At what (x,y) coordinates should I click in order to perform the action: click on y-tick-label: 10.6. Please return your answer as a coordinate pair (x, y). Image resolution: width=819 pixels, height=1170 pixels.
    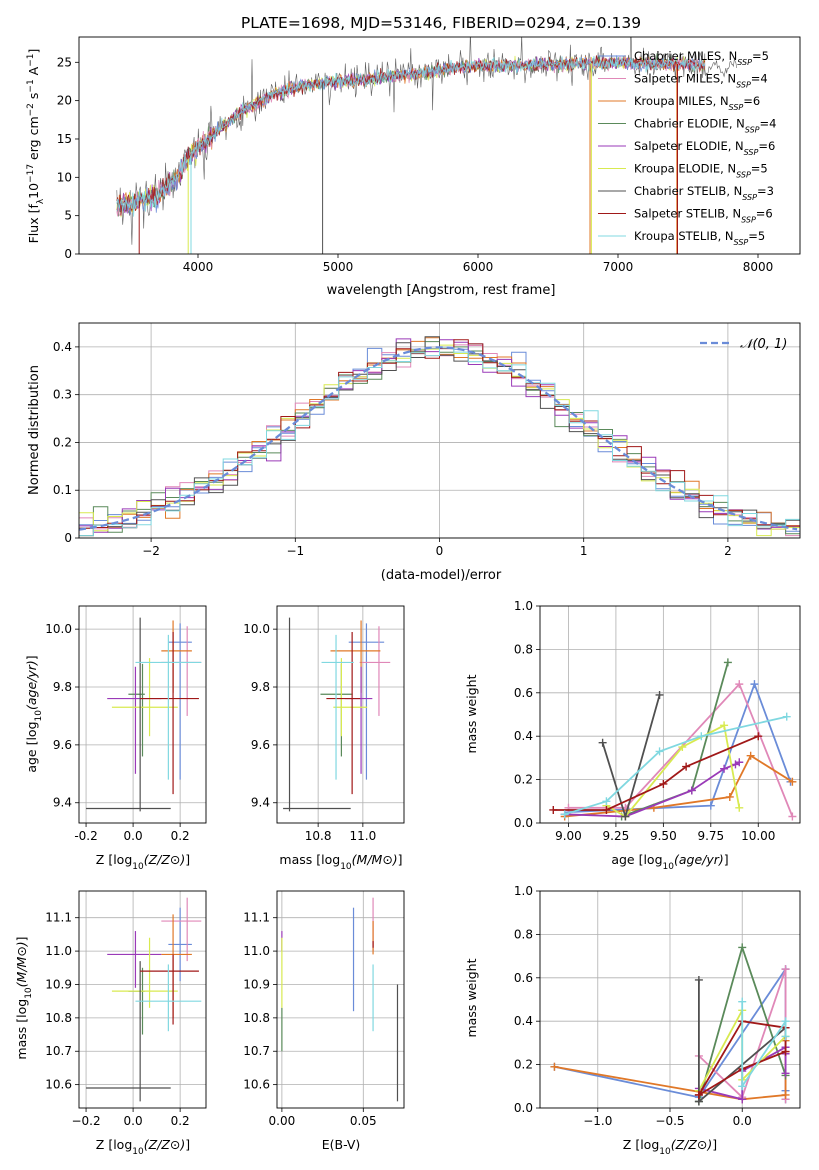
    Looking at the image, I should click on (58, 1085).